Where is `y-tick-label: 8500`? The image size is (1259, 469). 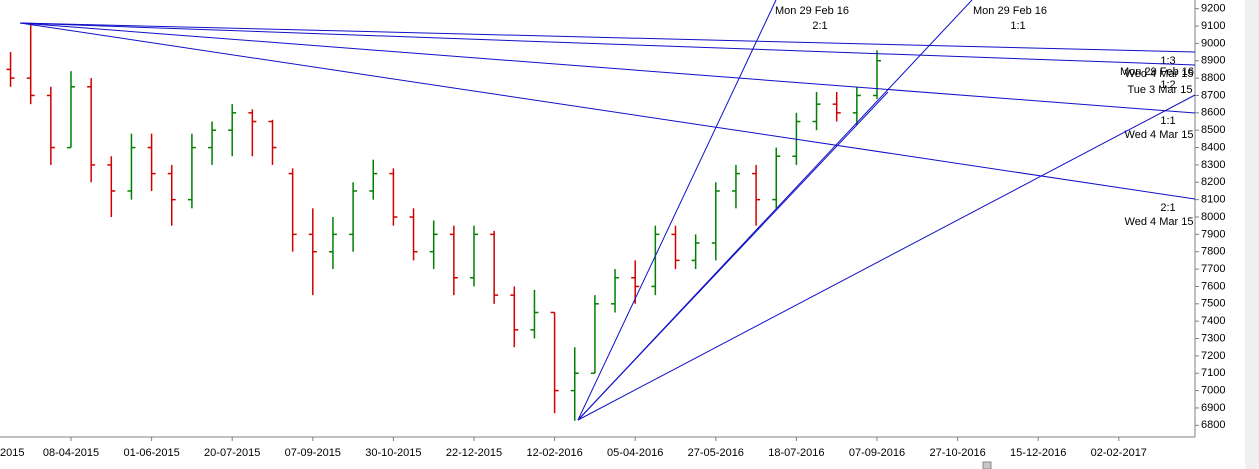
y-tick-label: 8500 is located at coordinates (1213, 130).